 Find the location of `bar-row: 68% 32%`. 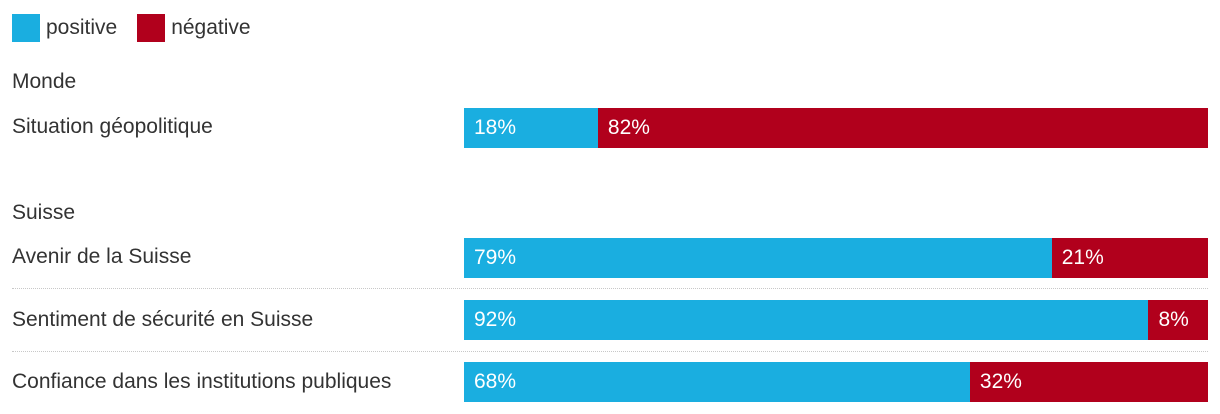

bar-row: 68% 32% is located at coordinates (836, 382).